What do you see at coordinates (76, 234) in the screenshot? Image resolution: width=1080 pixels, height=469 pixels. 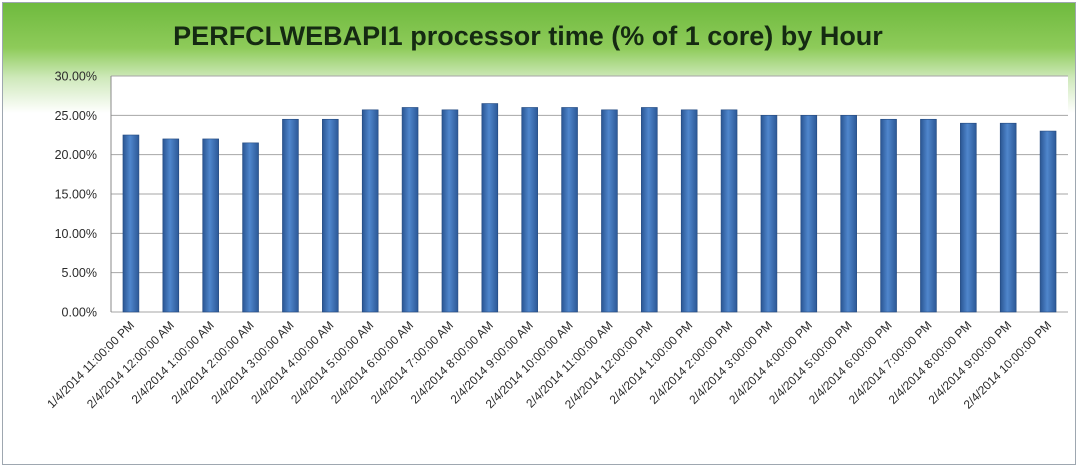 I see `y-tick-label: 10.00%` at bounding box center [76, 234].